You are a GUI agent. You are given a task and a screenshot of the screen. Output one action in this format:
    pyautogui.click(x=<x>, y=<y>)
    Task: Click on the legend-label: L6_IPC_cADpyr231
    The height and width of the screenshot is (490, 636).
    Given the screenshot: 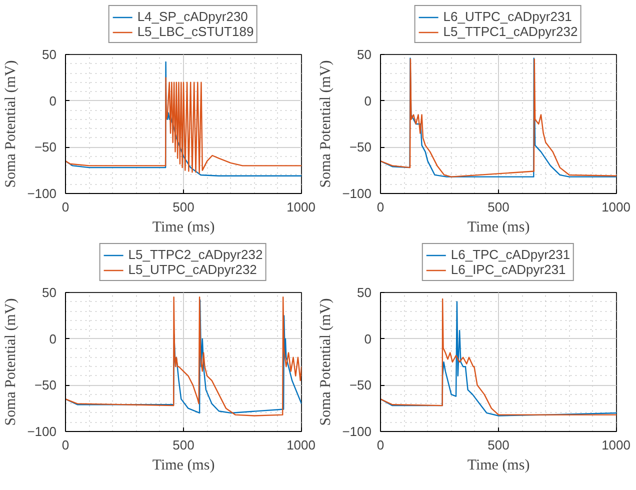 What is the action you would take?
    pyautogui.click(x=508, y=269)
    